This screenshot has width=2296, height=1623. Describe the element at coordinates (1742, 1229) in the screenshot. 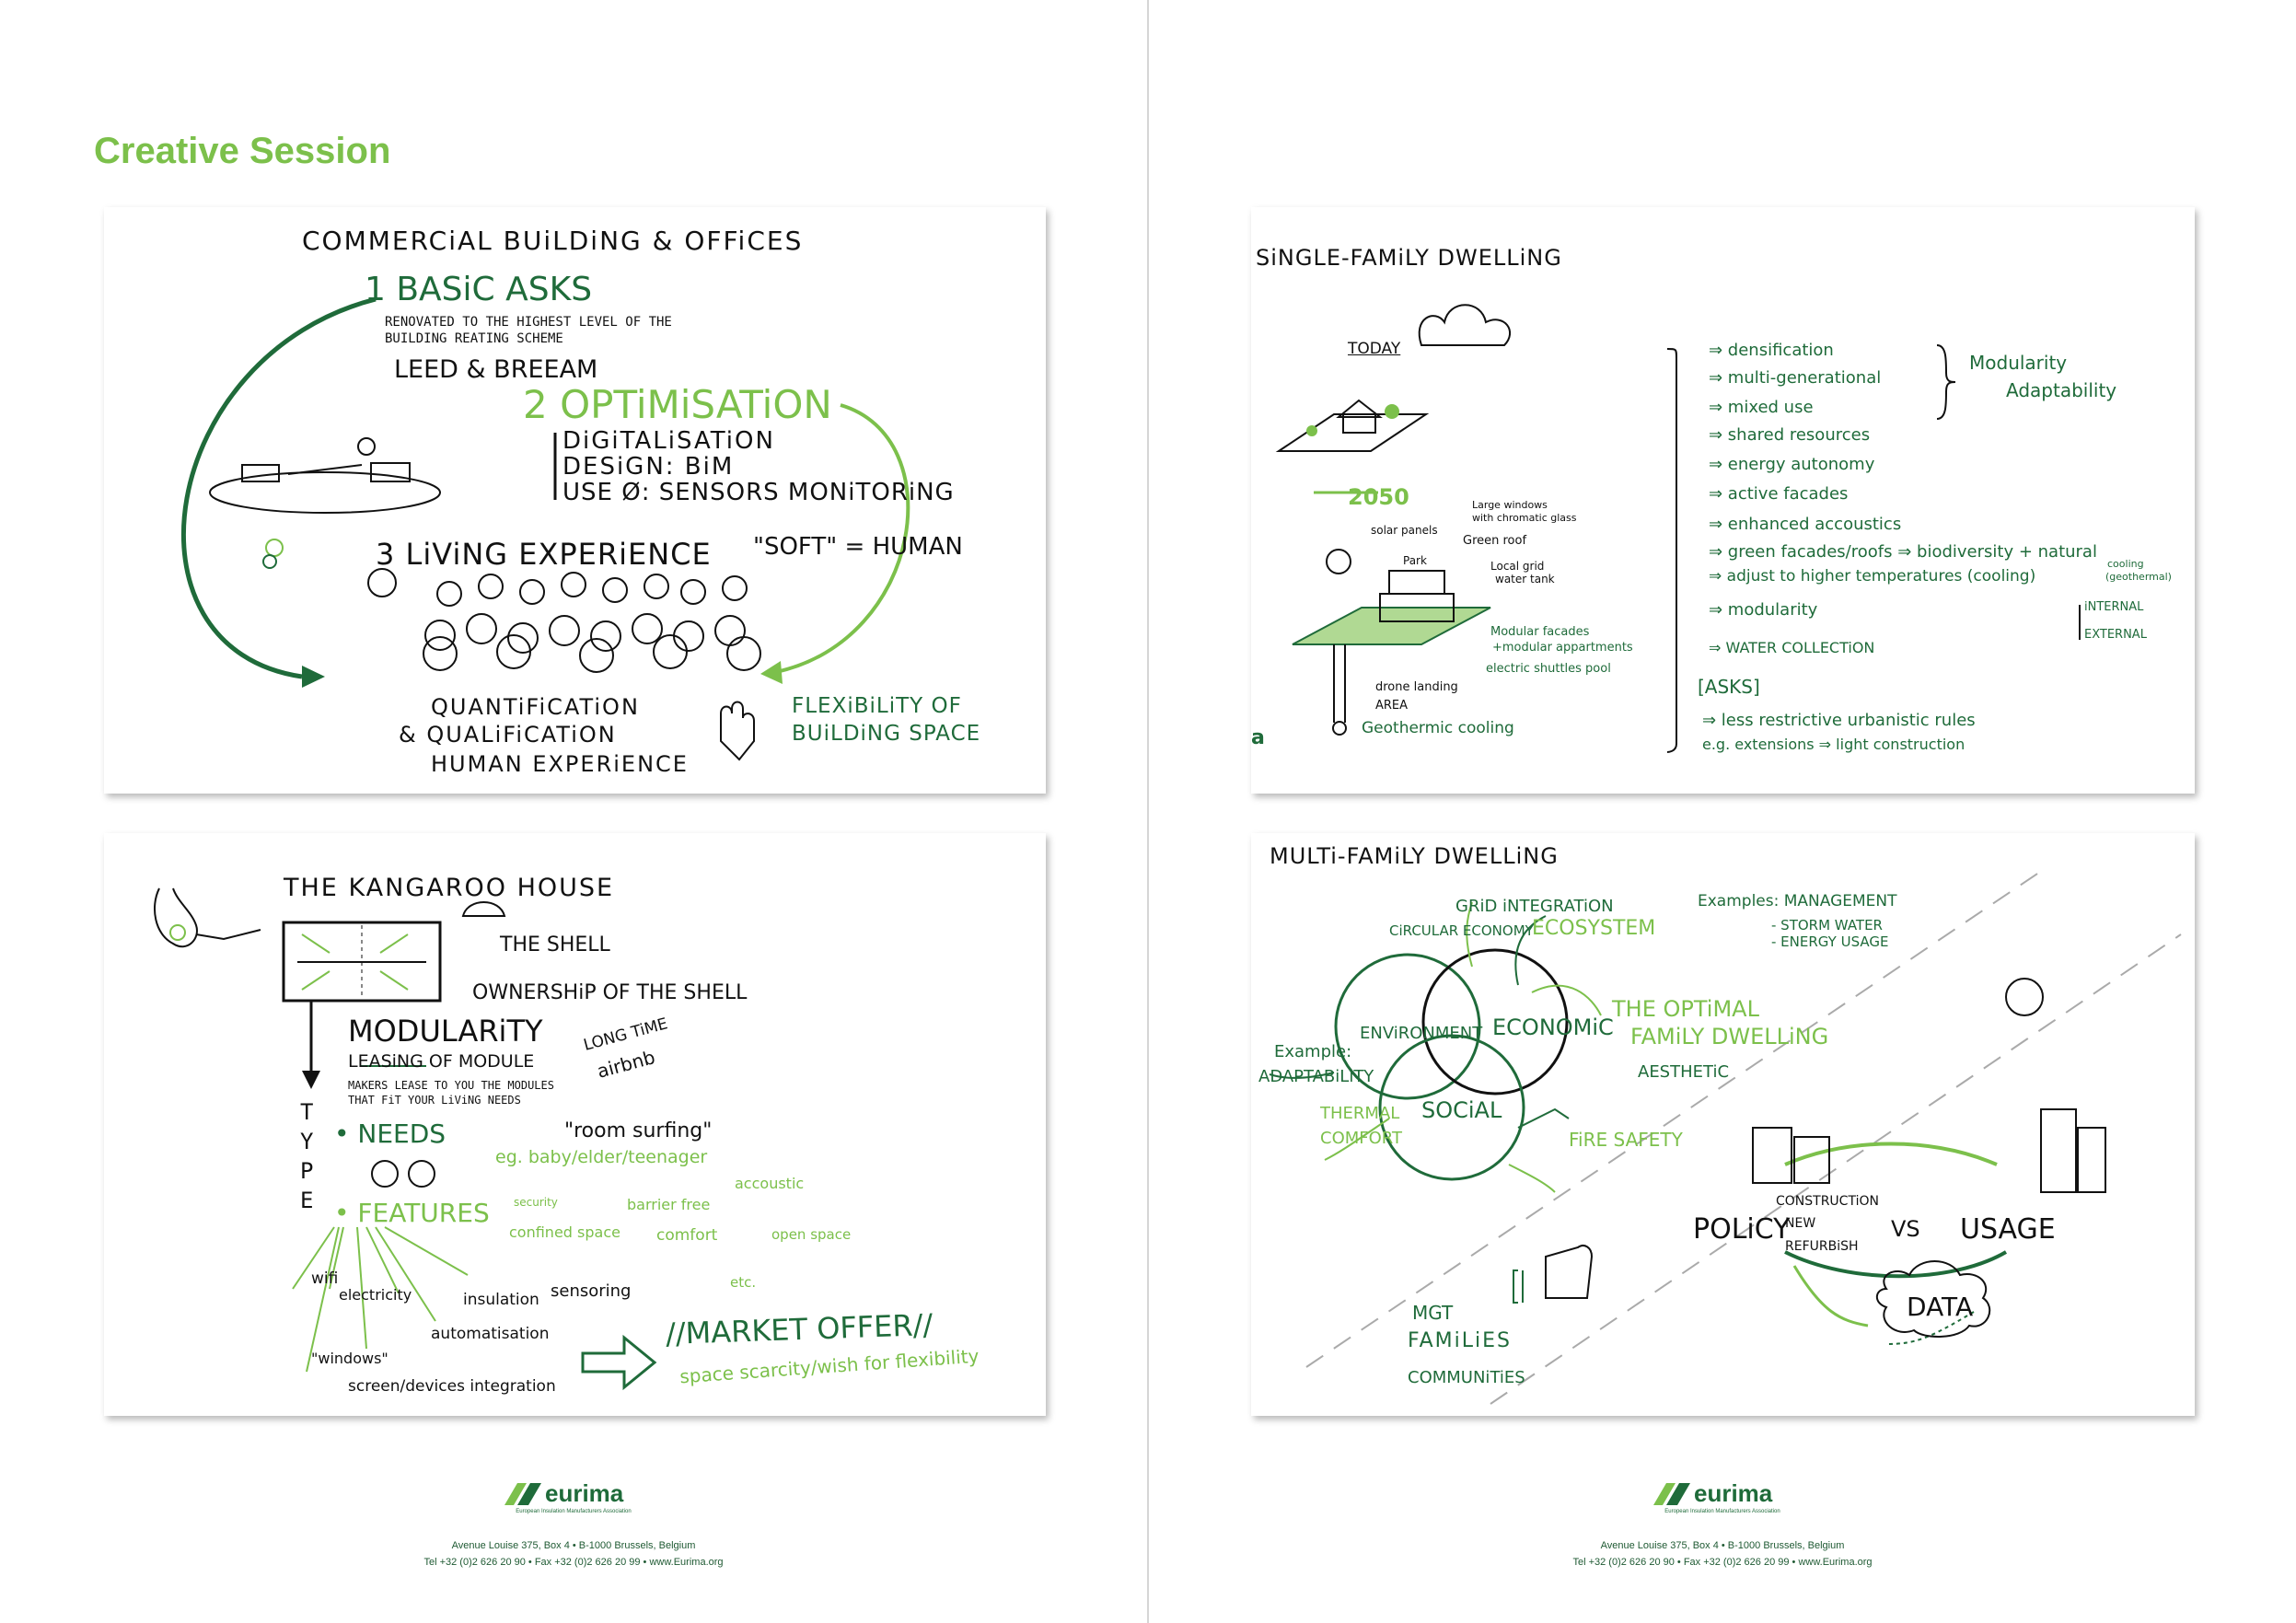

I see `policy-label: POLiCY` at that location.